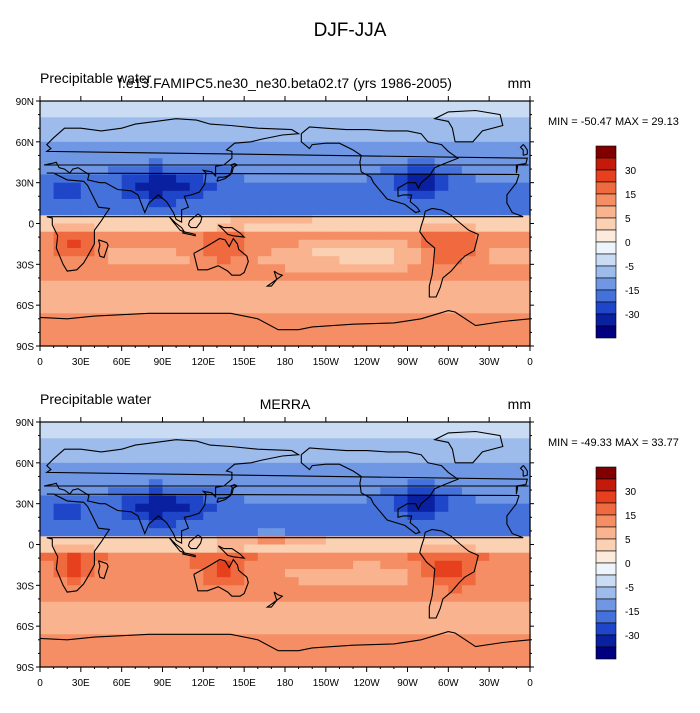 This screenshot has width=700, height=713. Describe the element at coordinates (274, 278) in the screenshot. I see `coastline` at that location.